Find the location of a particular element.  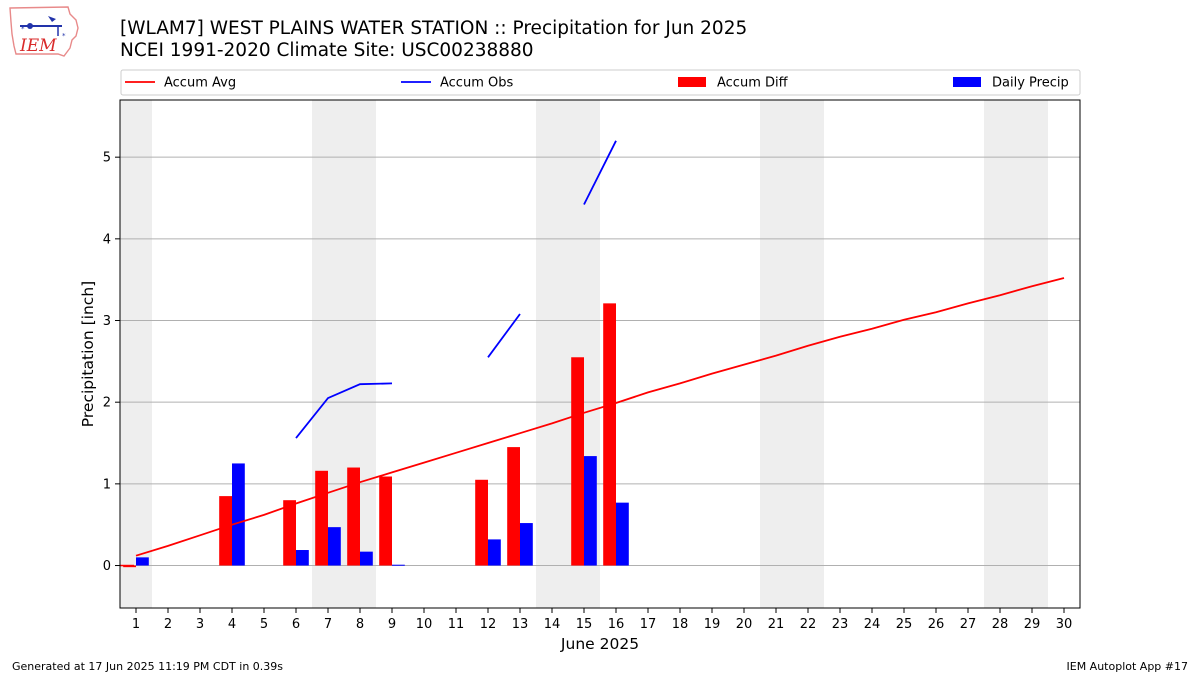

x-tick-label-13: 13 is located at coordinates (520, 624).